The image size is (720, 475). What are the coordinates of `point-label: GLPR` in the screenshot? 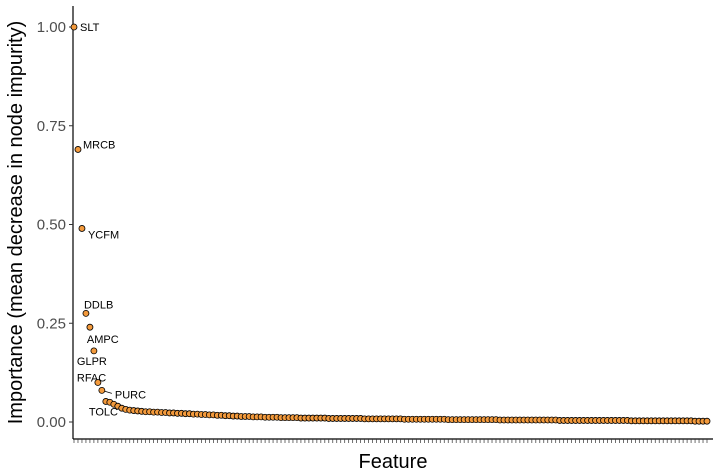 It's located at (92, 362).